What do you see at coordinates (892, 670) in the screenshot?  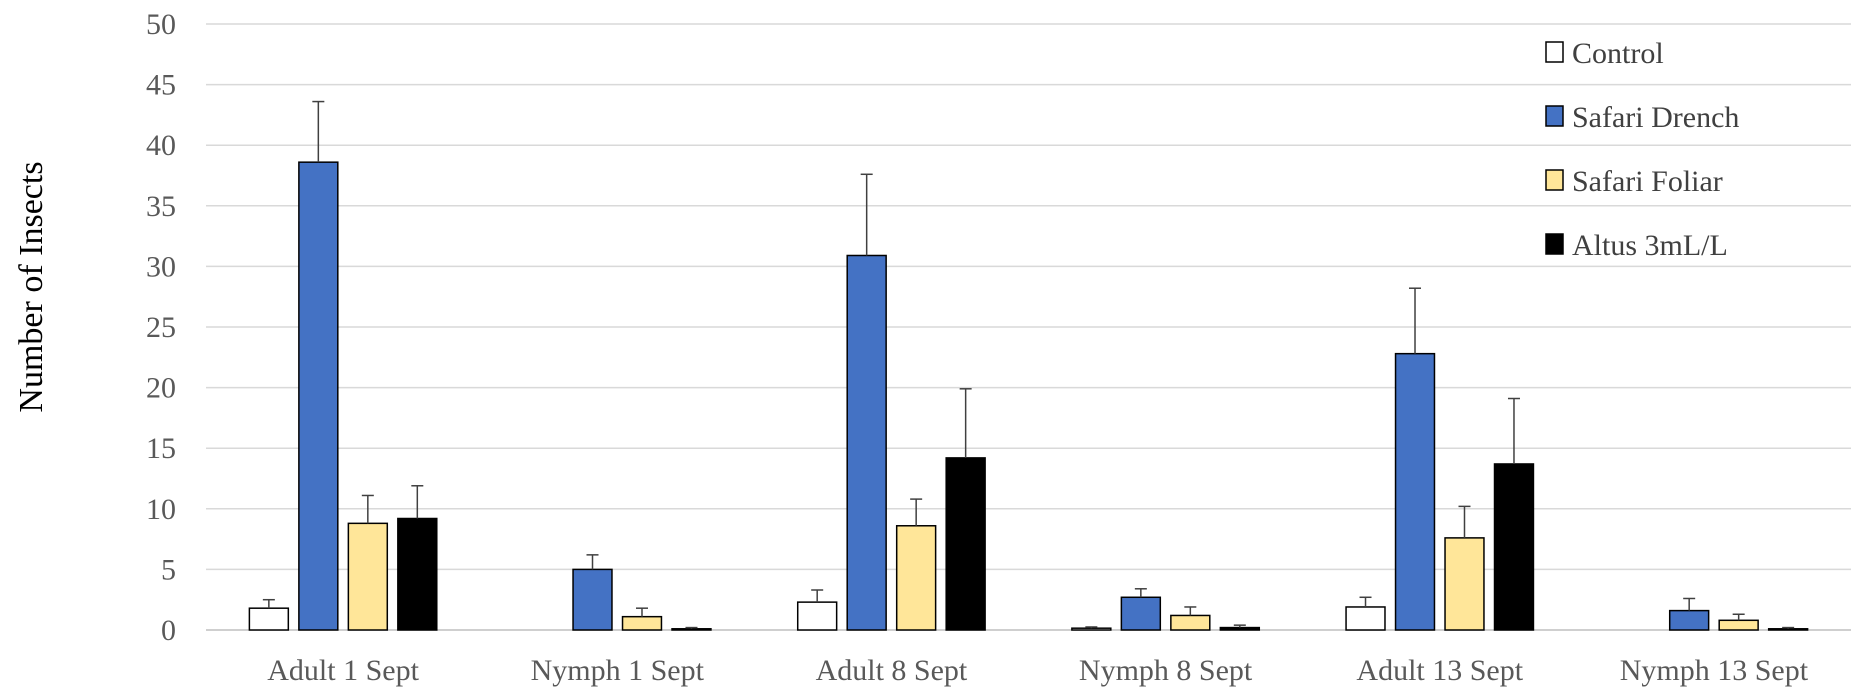 I see `x-tick-label: Adult 8 Sept` at bounding box center [892, 670].